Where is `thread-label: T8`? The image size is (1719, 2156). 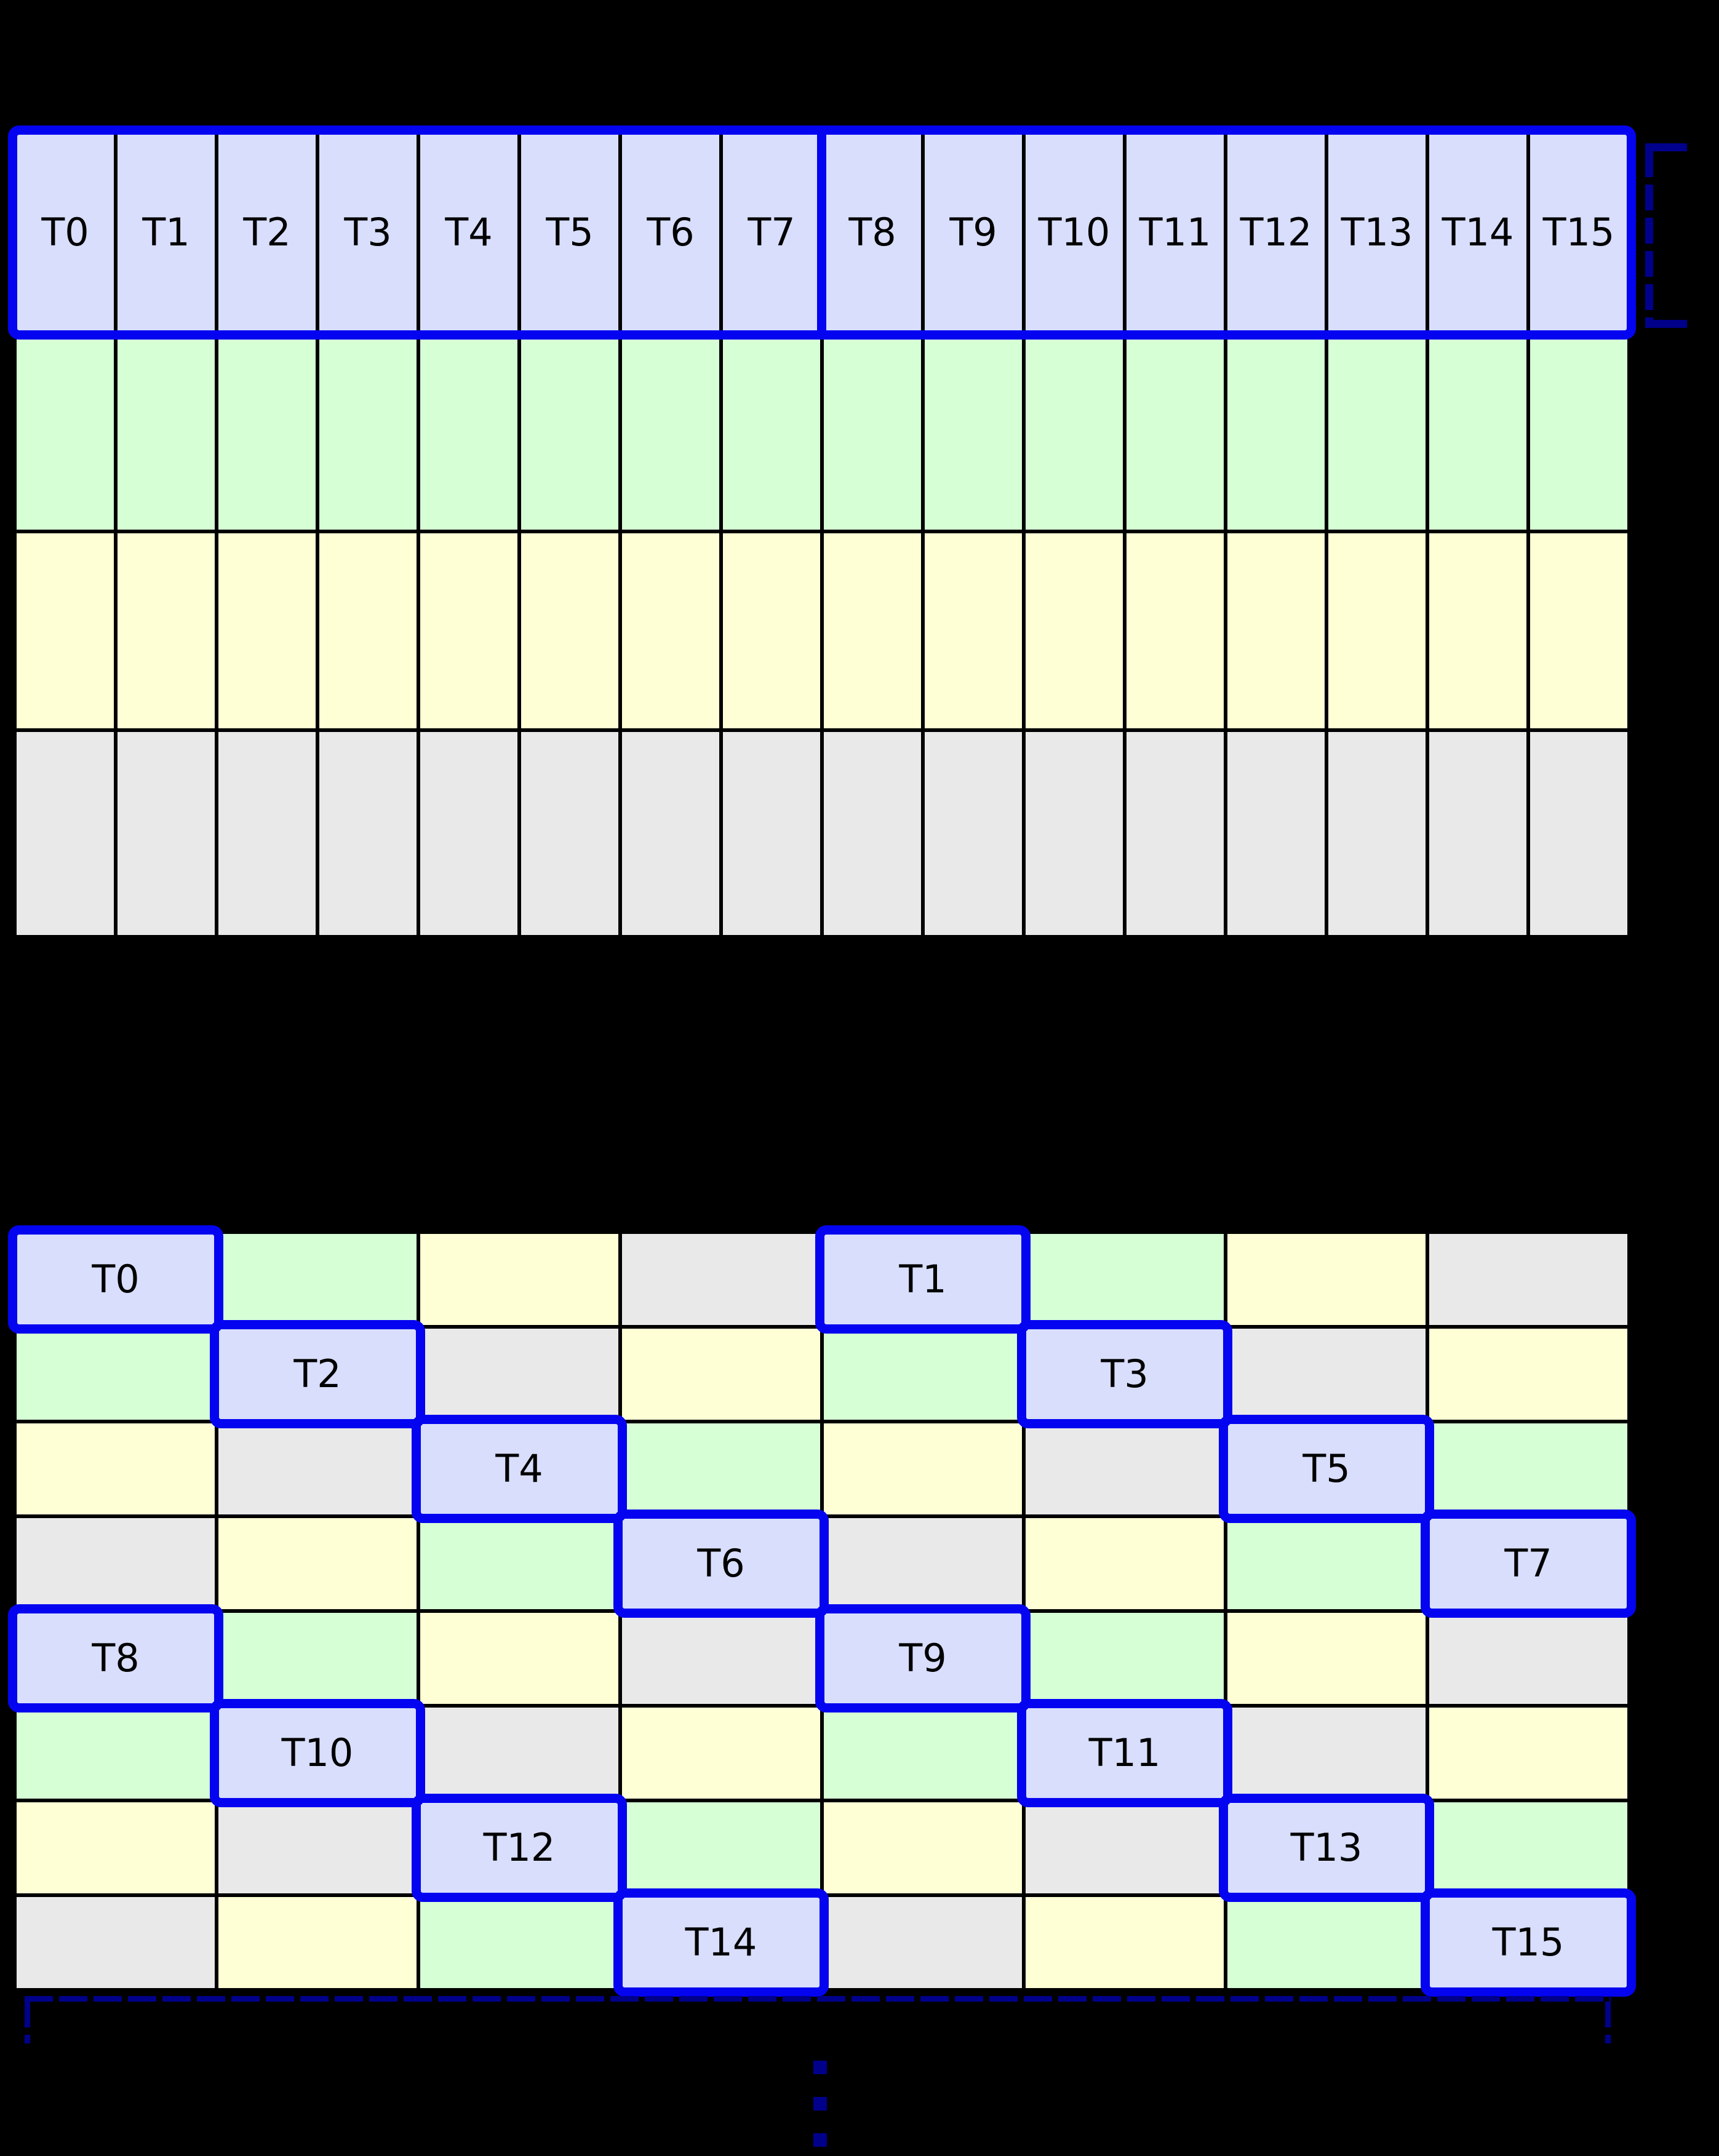
thread-label: T8 is located at coordinates (116, 1658).